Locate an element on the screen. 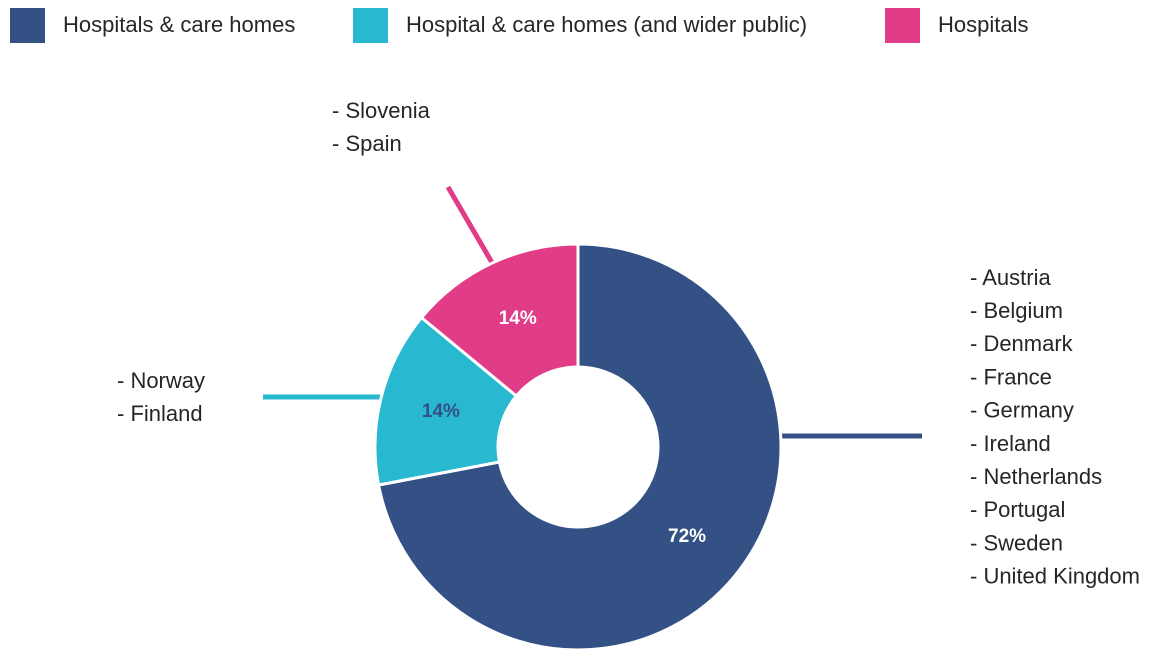 This screenshot has height=649, width=1171. country-label: - Germany is located at coordinates (1022, 410).